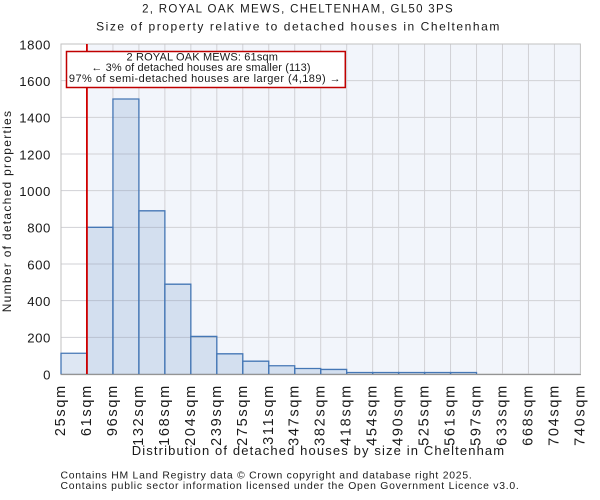 The height and width of the screenshot is (500, 600). I want to click on svg-text: Number of detached properties, so click(7, 211).